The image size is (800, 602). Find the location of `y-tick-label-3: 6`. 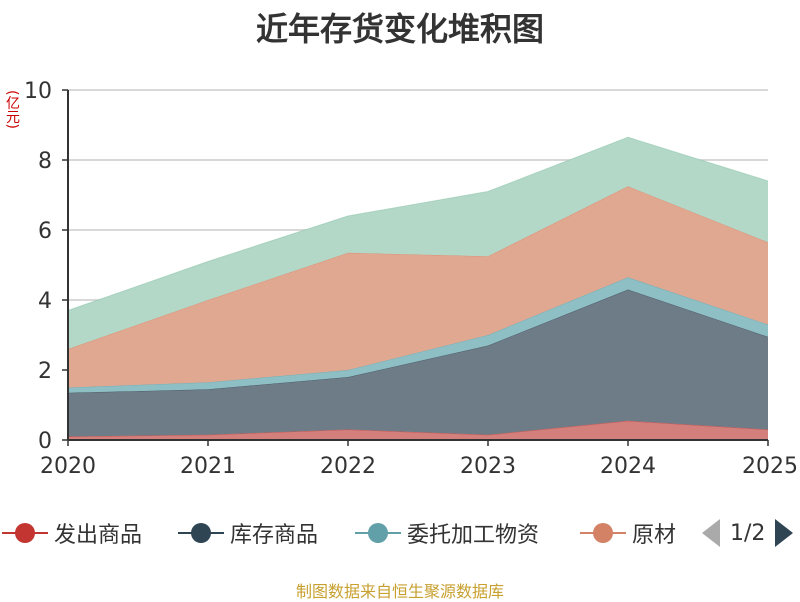

y-tick-label-3: 6 is located at coordinates (45, 231).